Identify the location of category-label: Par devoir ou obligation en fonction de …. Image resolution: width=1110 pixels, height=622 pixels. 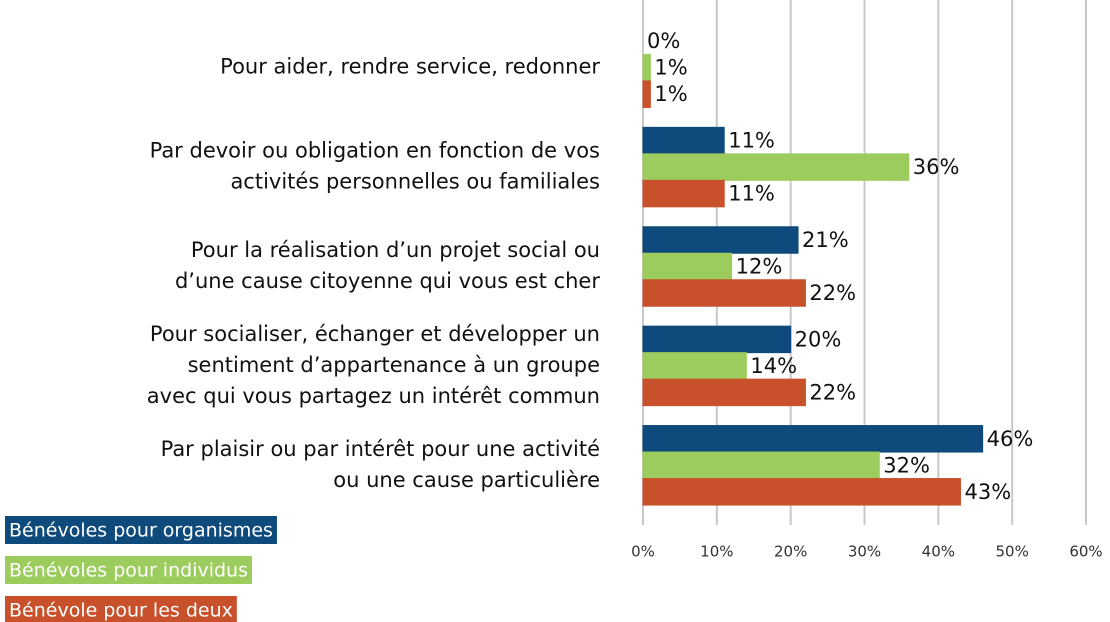
(375, 151).